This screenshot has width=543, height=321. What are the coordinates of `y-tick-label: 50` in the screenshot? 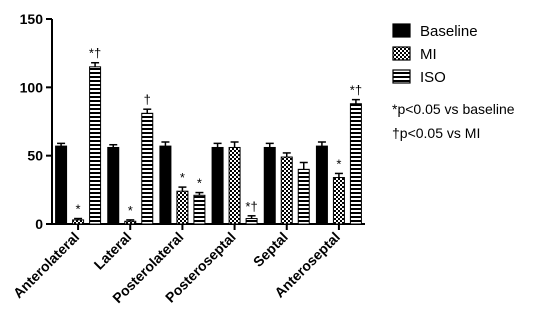 It's located at (35, 156).